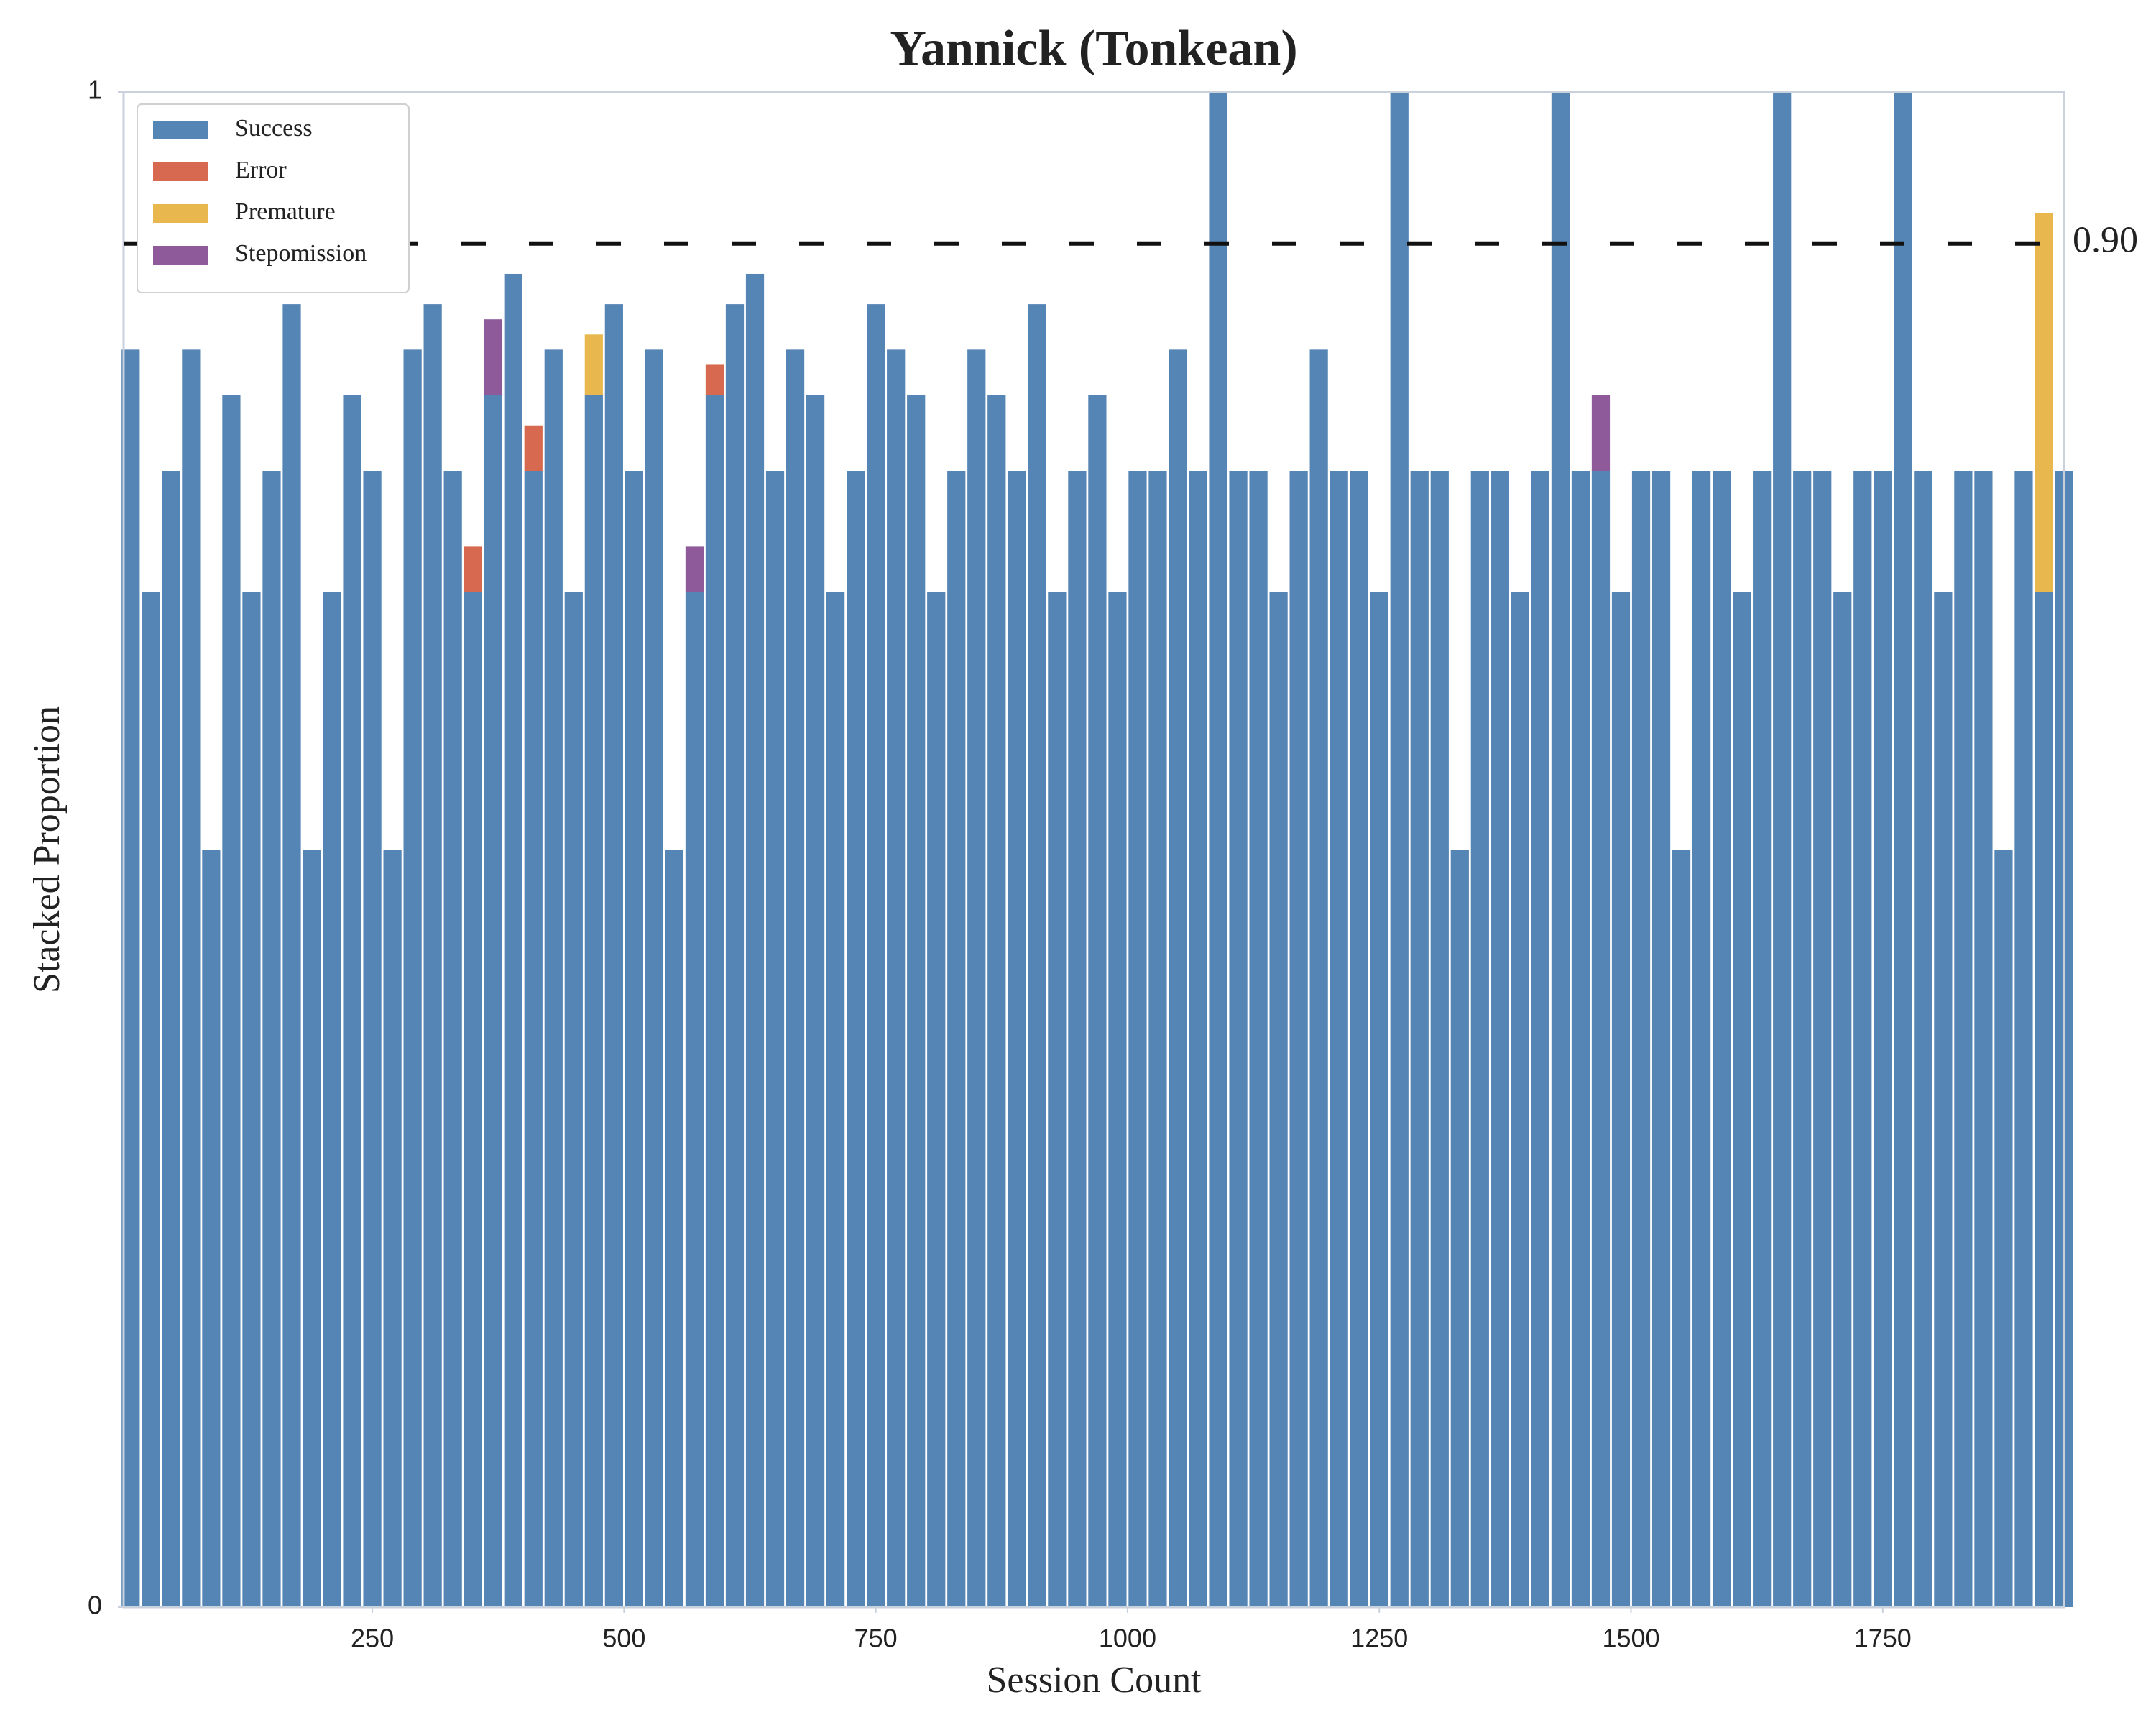 This screenshot has height=1725, width=2156. What do you see at coordinates (372, 1638) in the screenshot?
I see `x-tick-label: 250` at bounding box center [372, 1638].